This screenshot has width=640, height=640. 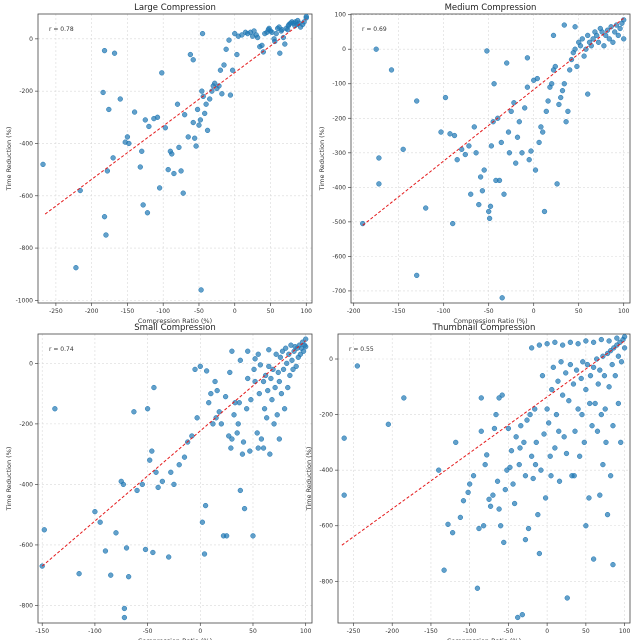 What do you see at coordinates (175, 8) in the screenshot?
I see `panel-title: Large Compression` at bounding box center [175, 8].